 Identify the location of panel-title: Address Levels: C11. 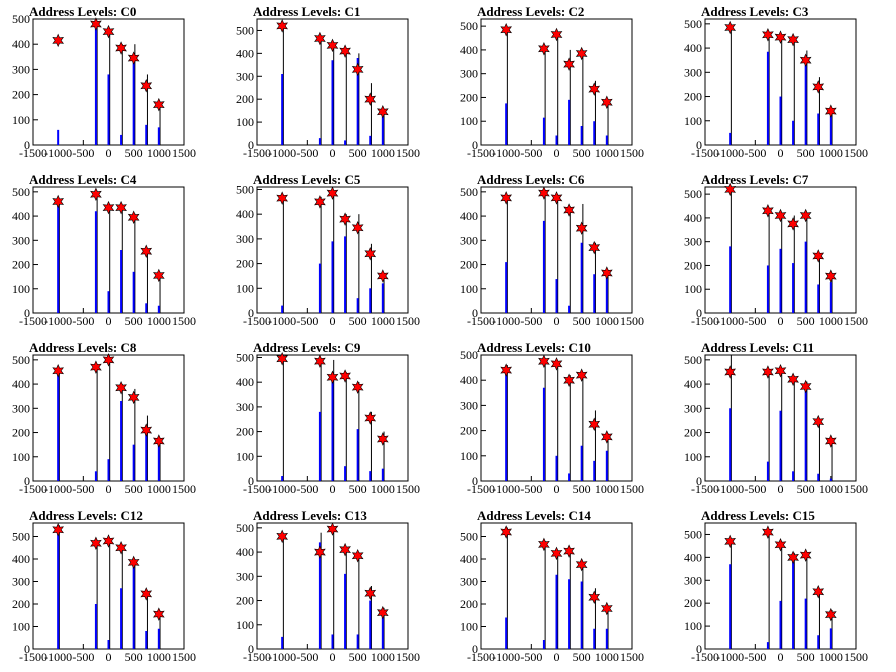
(757, 347).